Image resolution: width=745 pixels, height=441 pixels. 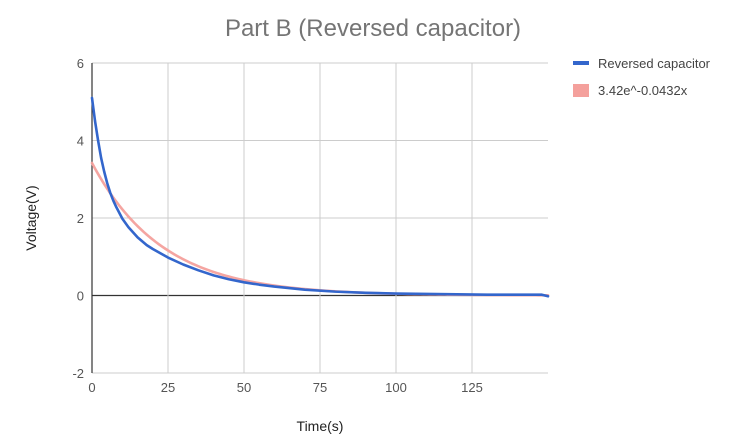 I want to click on legend: Reversed capacitor 3.42e^-0.0432x, so click(x=642, y=77).